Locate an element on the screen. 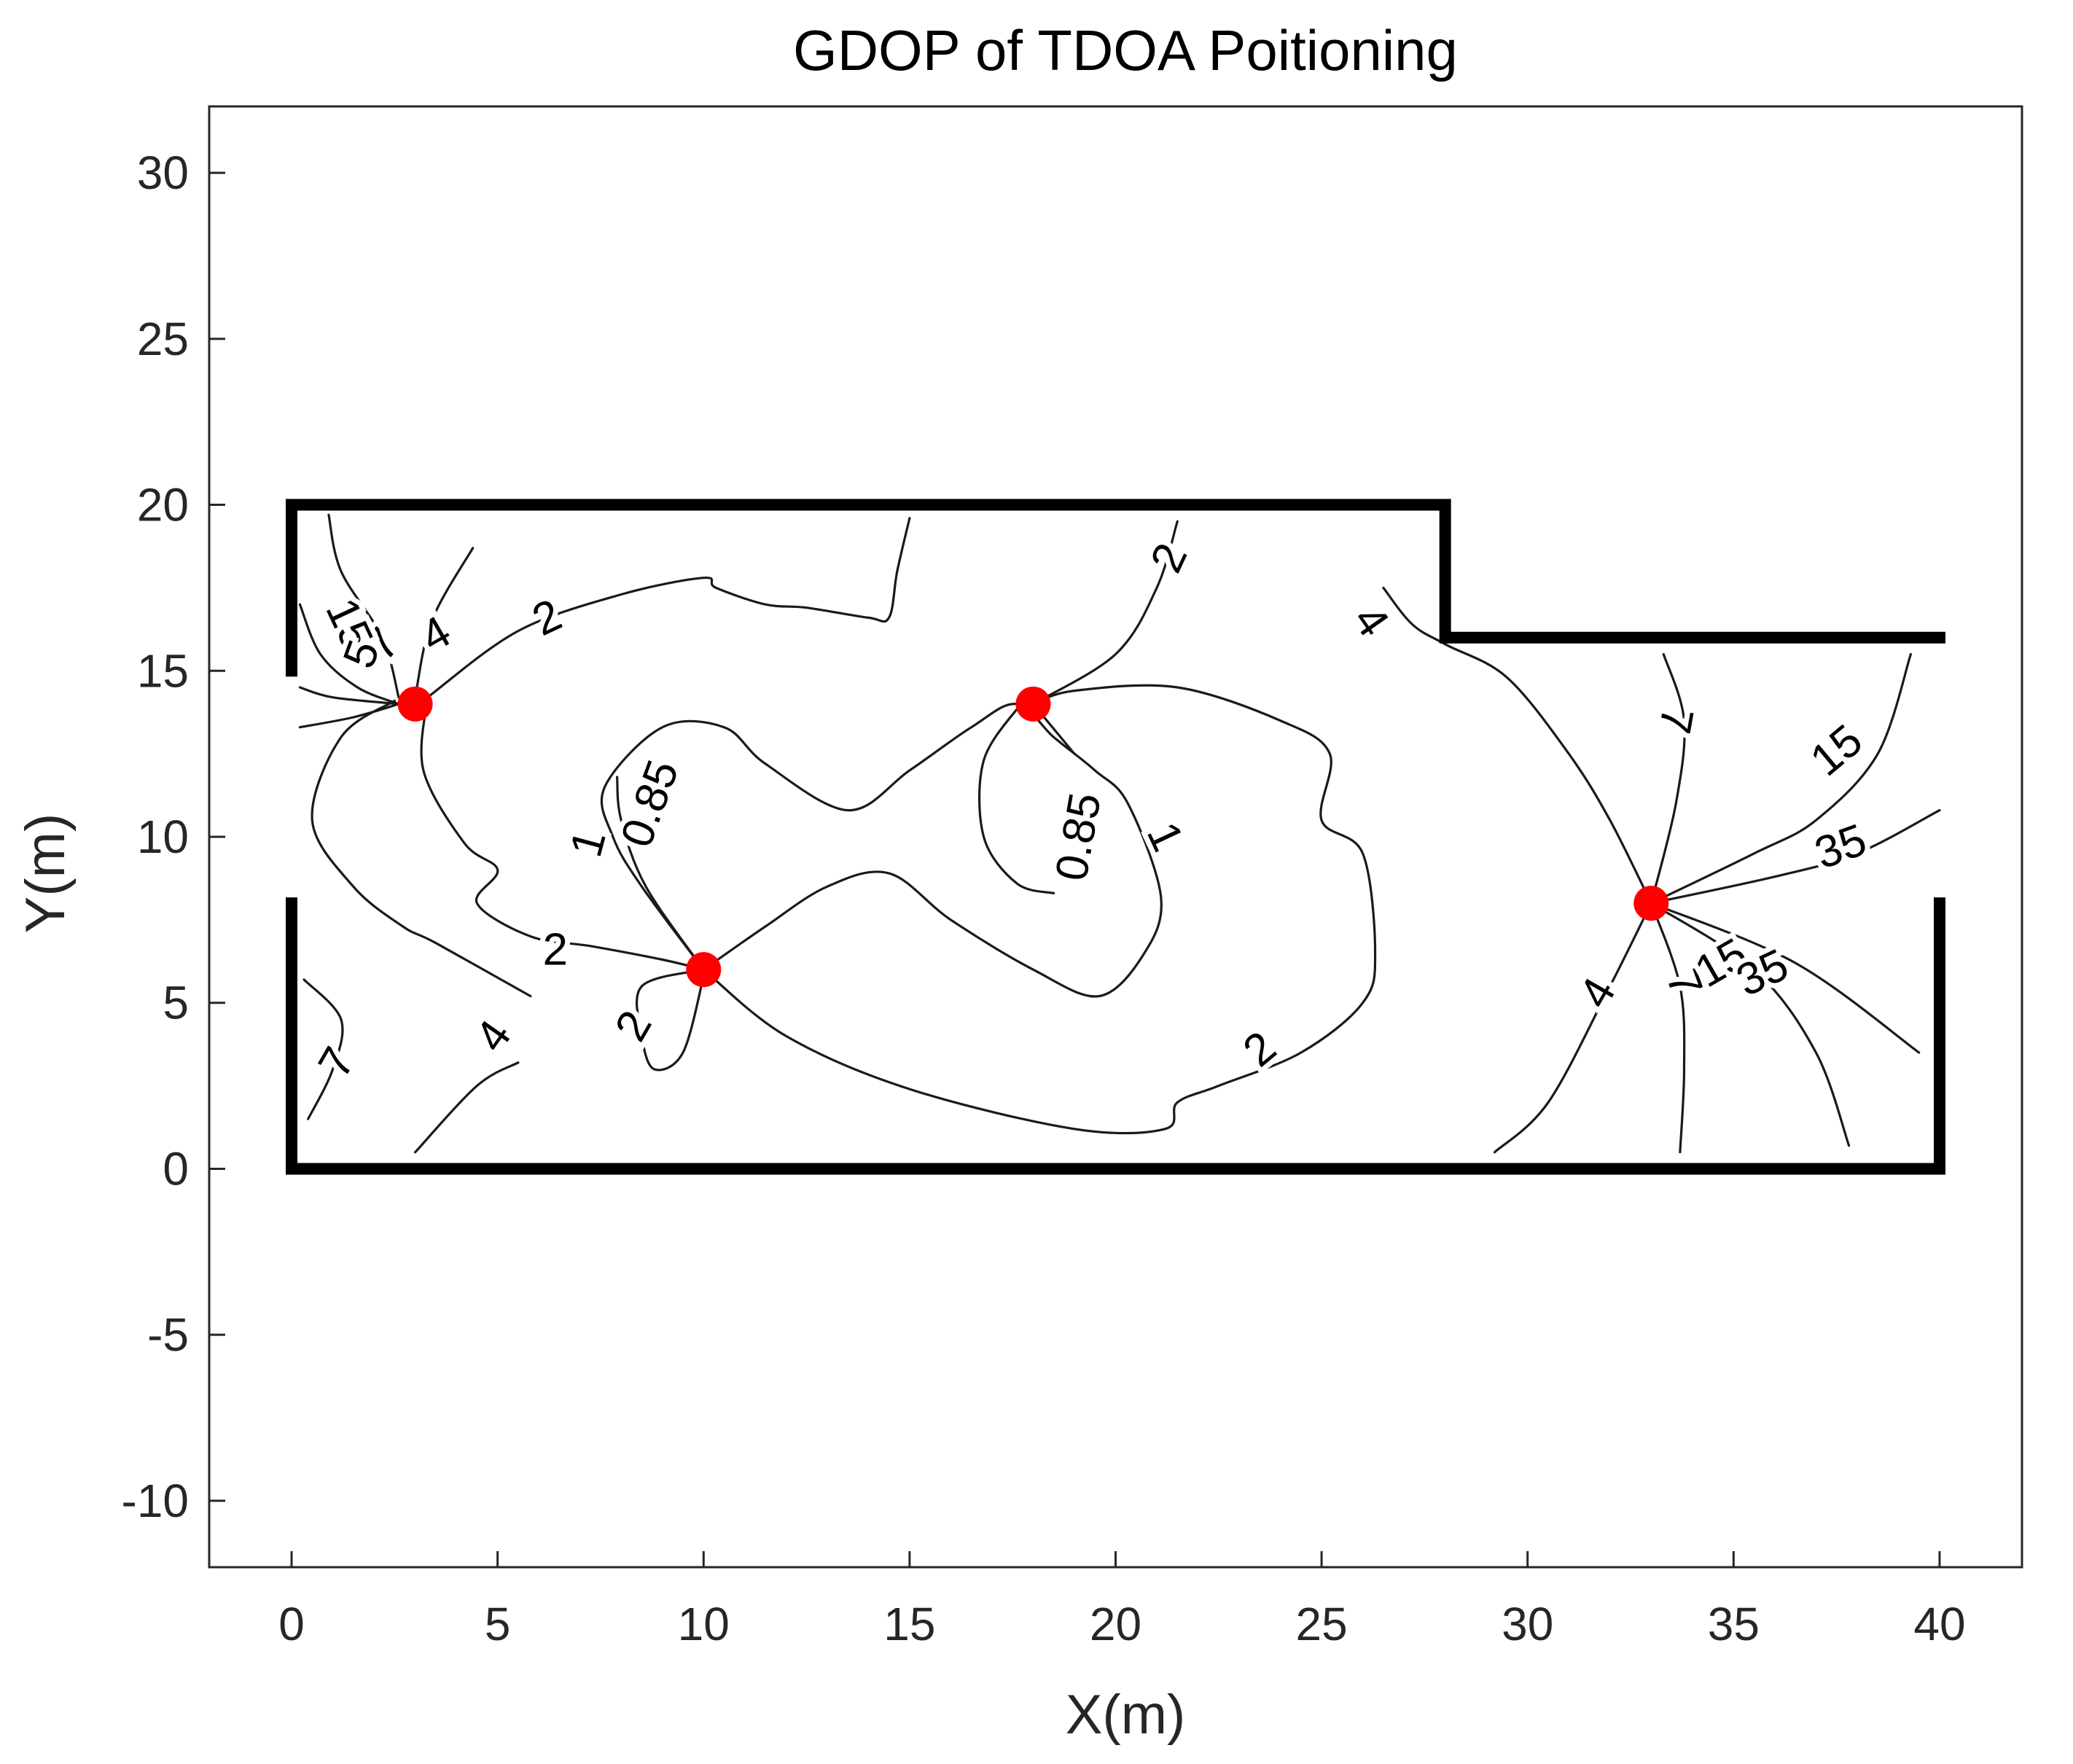 The height and width of the screenshot is (1764, 2073). x-tick-label: 0 is located at coordinates (292, 1624).